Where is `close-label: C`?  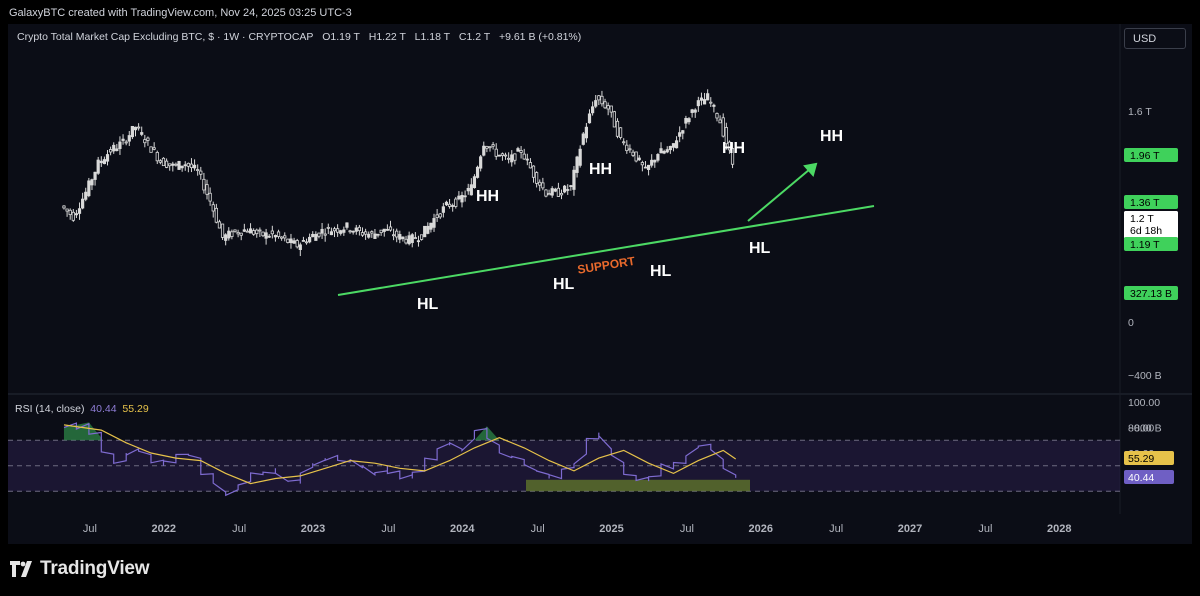
close-label: C is located at coordinates (462, 37).